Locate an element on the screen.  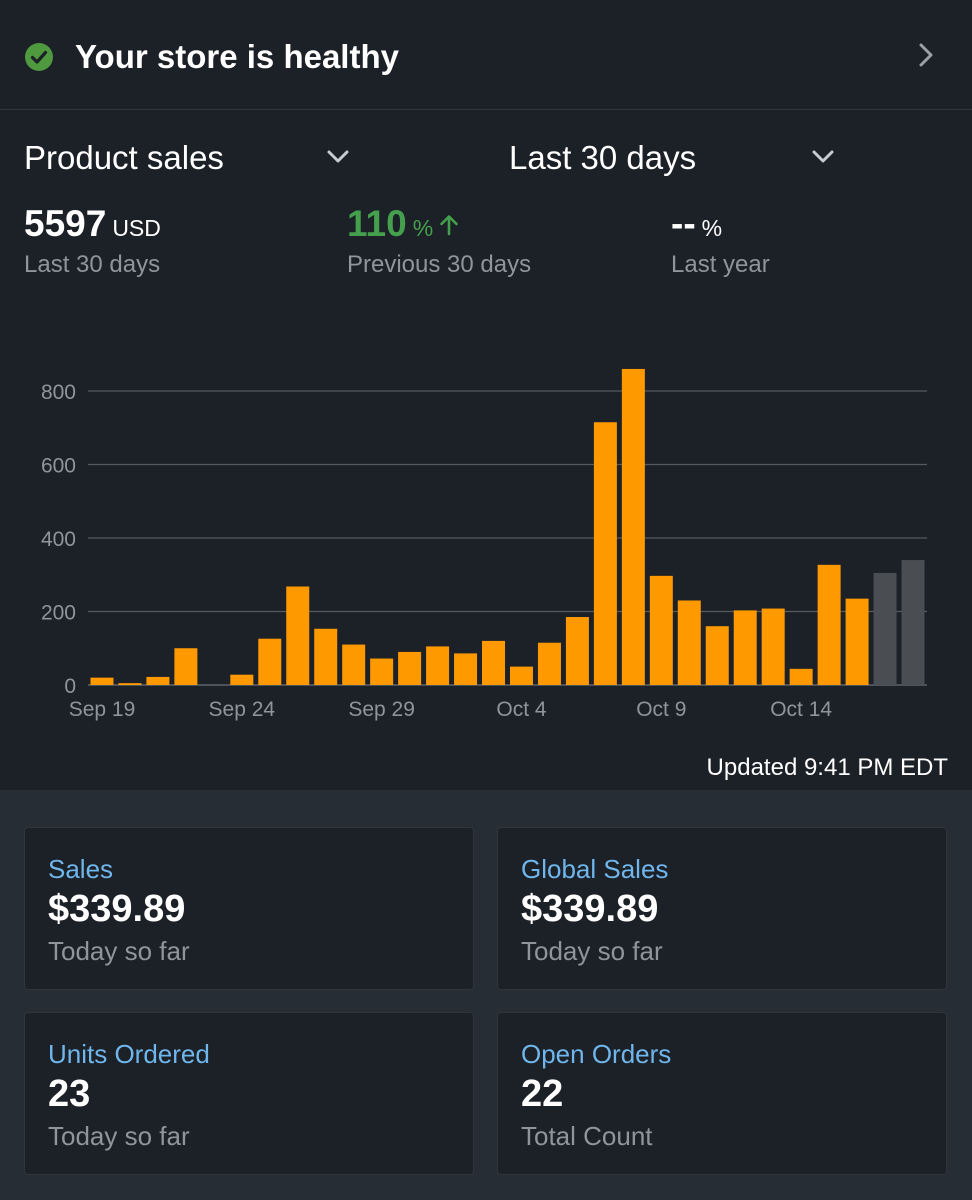
sales-card-label: Sales is located at coordinates (81, 869).